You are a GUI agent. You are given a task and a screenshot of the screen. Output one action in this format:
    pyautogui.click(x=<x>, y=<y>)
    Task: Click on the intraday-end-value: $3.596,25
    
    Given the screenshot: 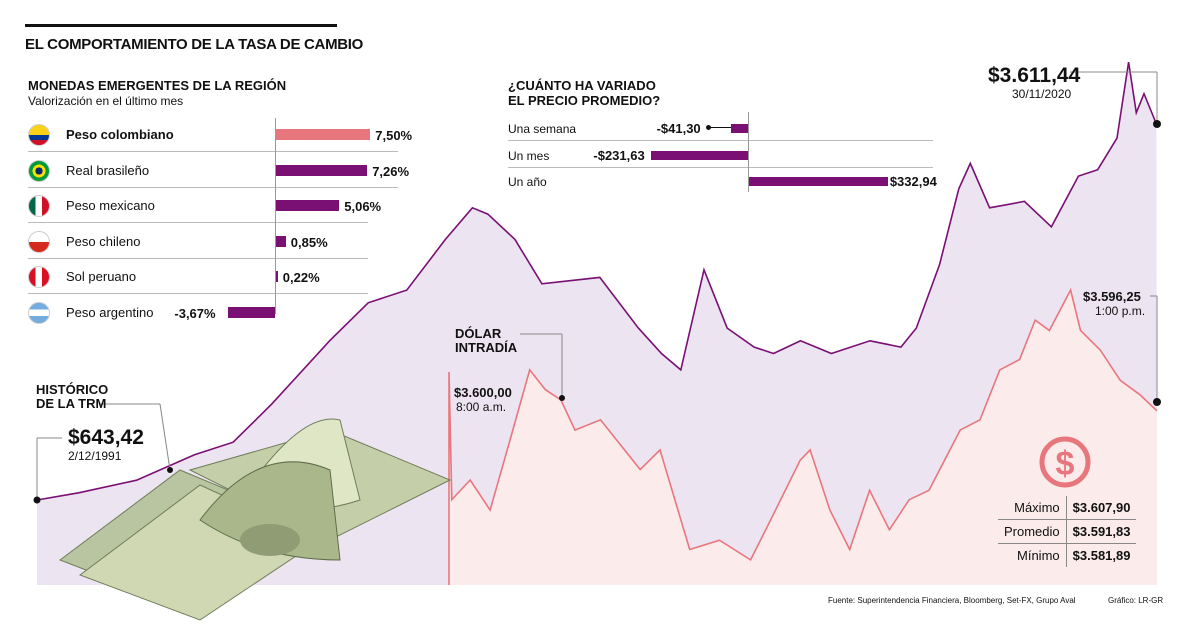 What is the action you would take?
    pyautogui.click(x=1112, y=296)
    